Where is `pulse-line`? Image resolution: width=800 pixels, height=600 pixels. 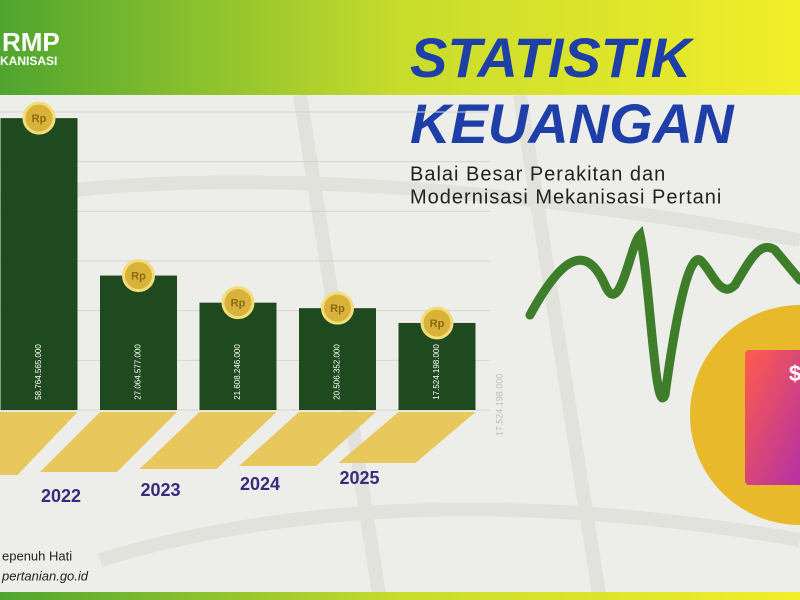 pulse-line is located at coordinates (662, 314).